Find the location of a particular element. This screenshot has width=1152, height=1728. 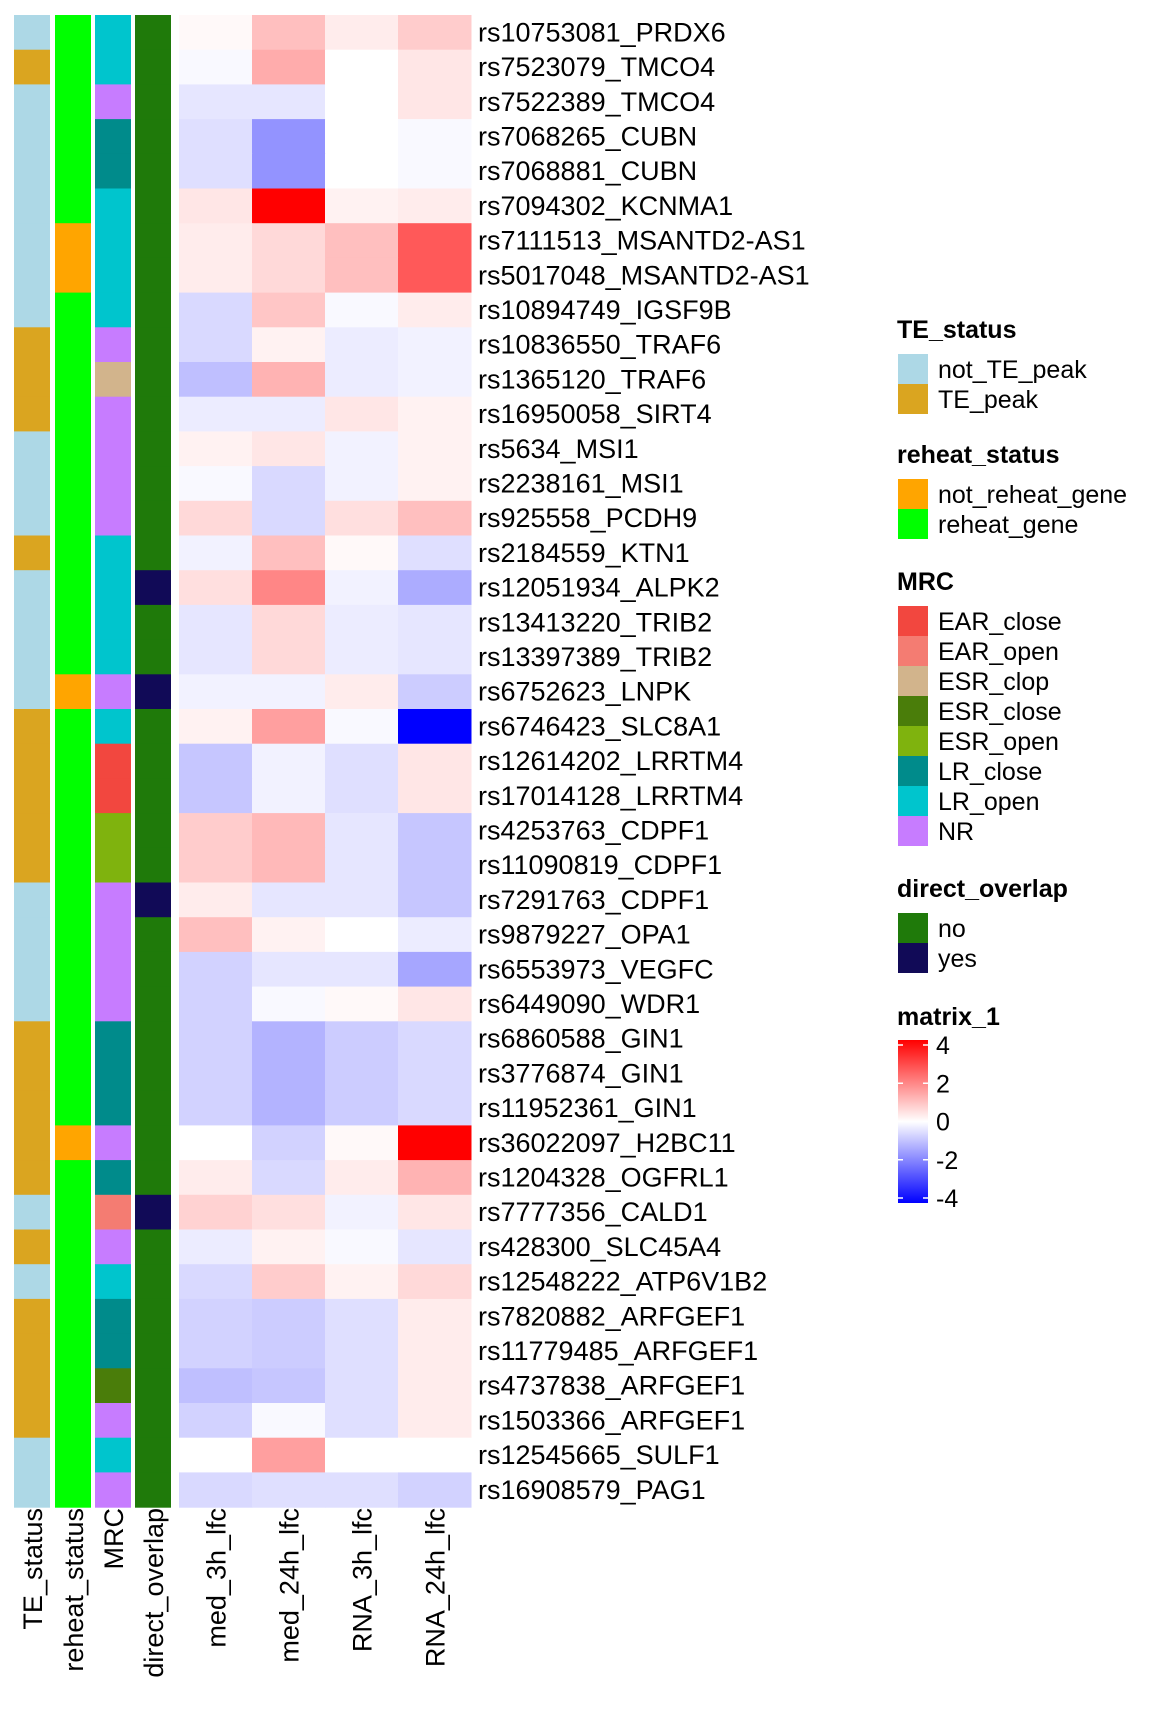

legend-title: reheat_status is located at coordinates (978, 455).